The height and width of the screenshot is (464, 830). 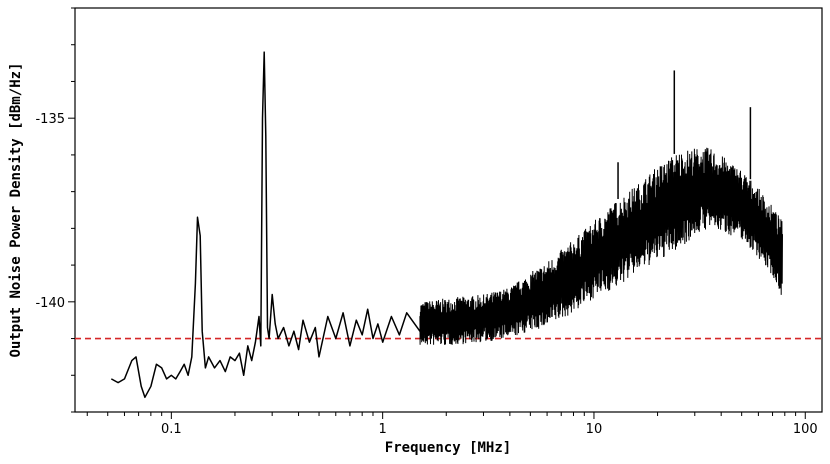 I want to click on y-tick-label: -135, so click(x=50, y=119).